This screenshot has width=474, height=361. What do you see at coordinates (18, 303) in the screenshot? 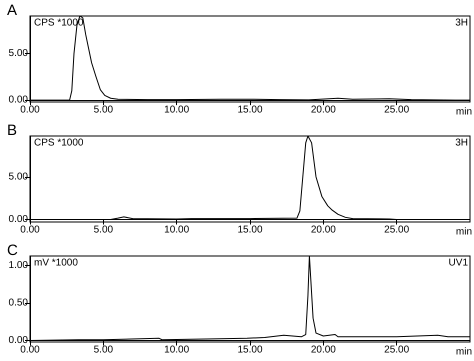
I see `y-tick-label: 0.50` at bounding box center [18, 303].